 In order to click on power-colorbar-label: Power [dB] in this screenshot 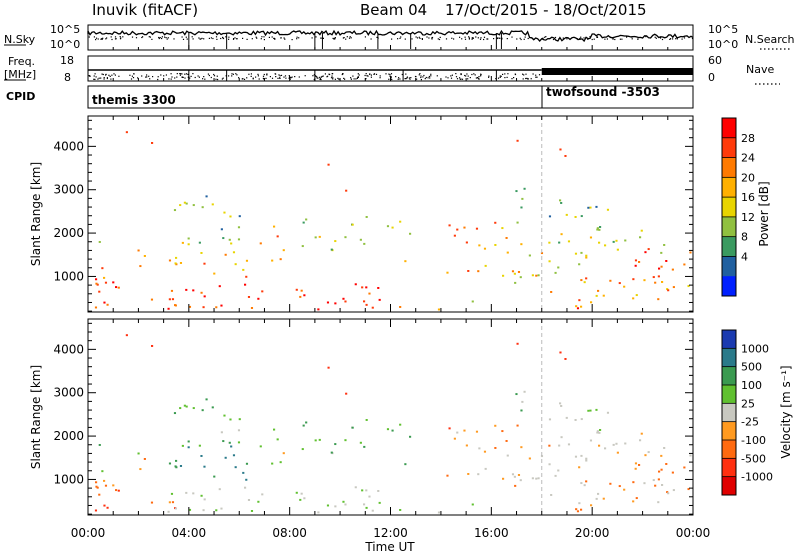, I will do `click(764, 213)`.